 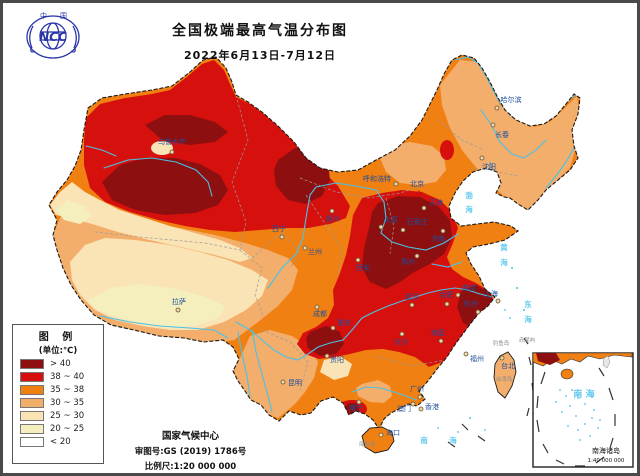 What do you see at coordinates (377, 178) in the screenshot?
I see `city-label: 呼和浩特` at bounding box center [377, 178].